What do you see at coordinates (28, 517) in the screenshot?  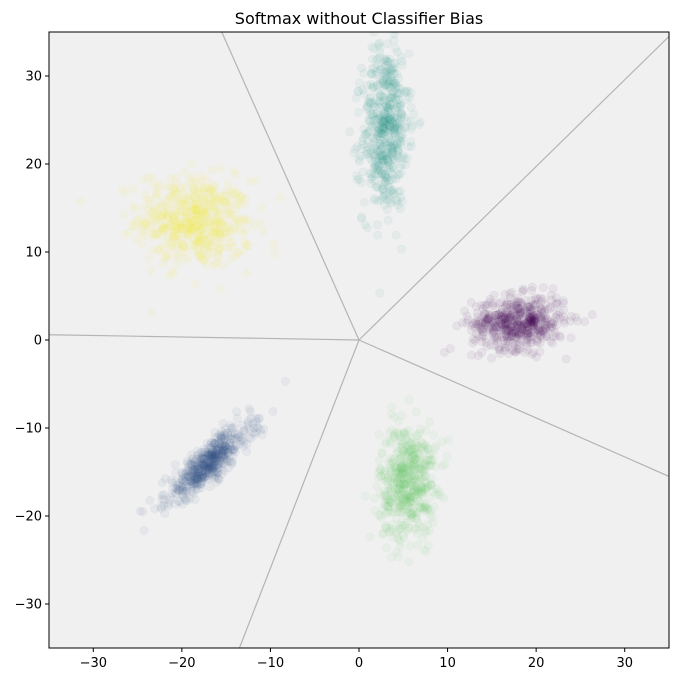 I see `y-tick-label: −20` at bounding box center [28, 517].